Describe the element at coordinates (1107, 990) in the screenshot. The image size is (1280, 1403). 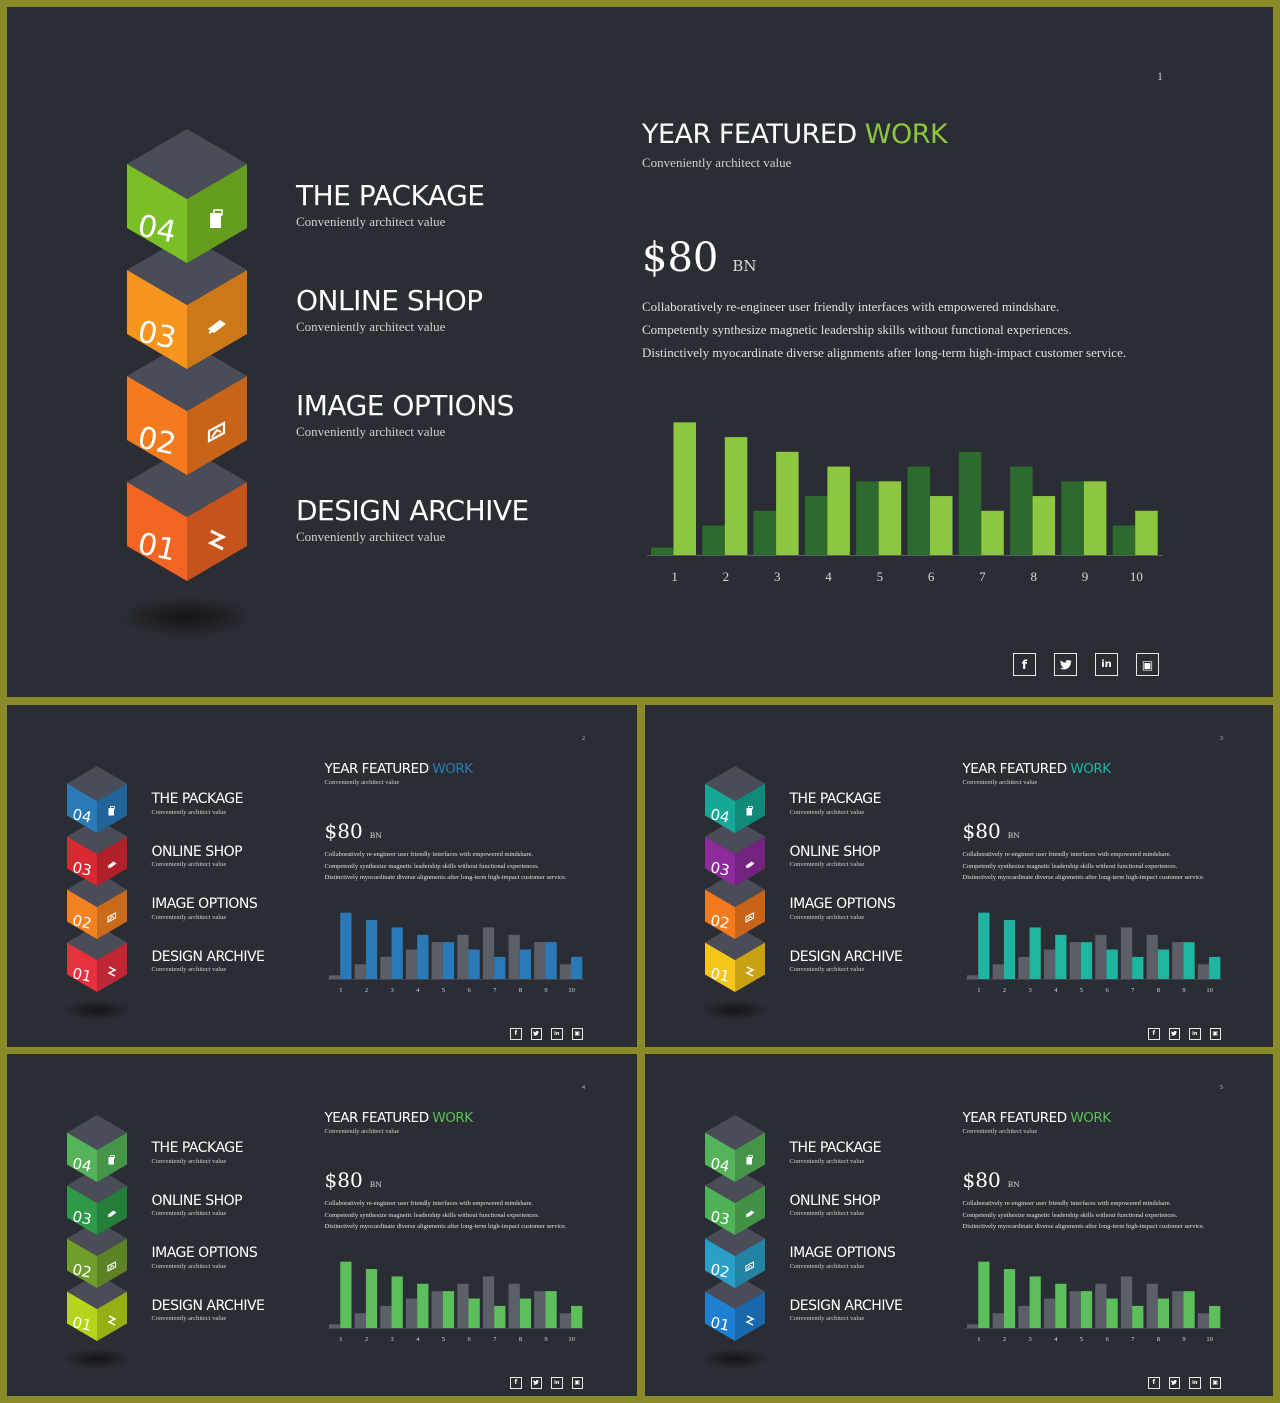
I see `x-tick-label: 6` at that location.